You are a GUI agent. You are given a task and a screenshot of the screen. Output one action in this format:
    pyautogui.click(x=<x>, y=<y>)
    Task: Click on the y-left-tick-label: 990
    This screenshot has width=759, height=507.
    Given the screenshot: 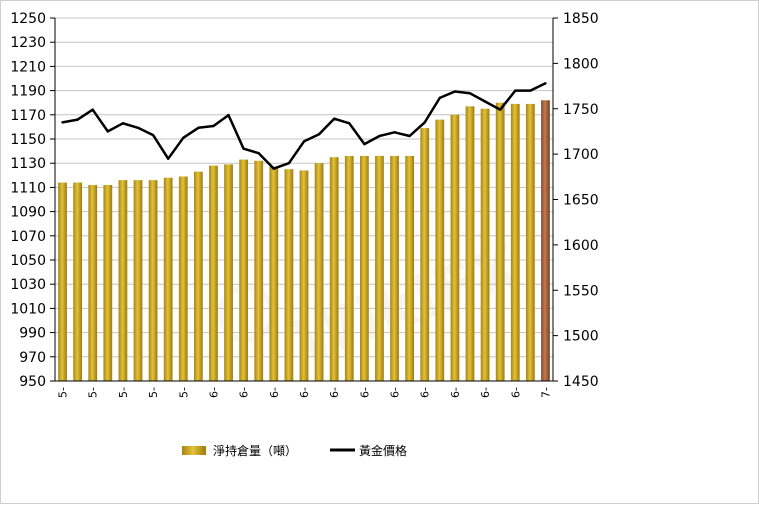 What is the action you would take?
    pyautogui.click(x=32, y=334)
    